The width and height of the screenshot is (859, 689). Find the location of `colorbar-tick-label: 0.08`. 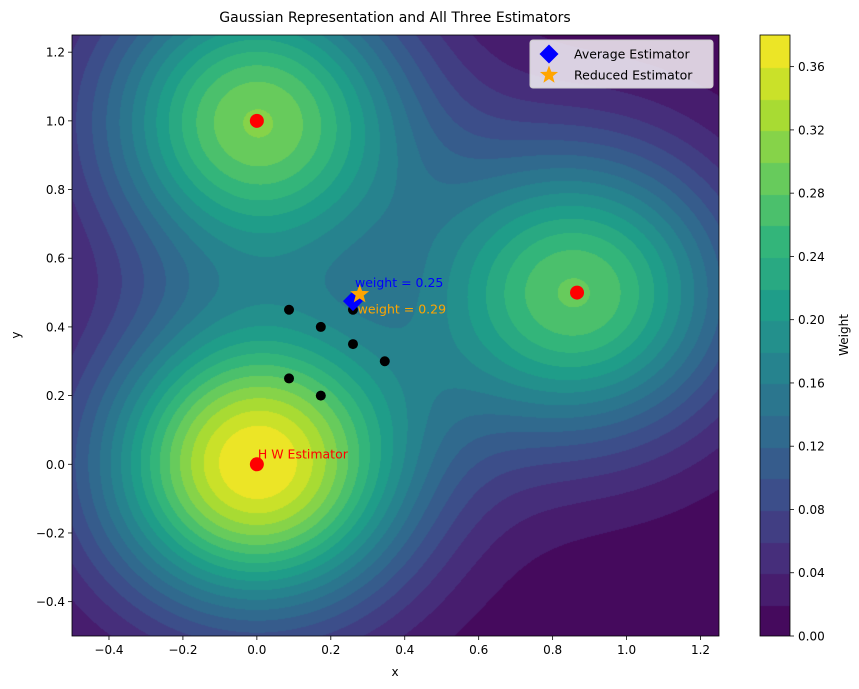

colorbar-tick-label: 0.08 is located at coordinates (811, 510).